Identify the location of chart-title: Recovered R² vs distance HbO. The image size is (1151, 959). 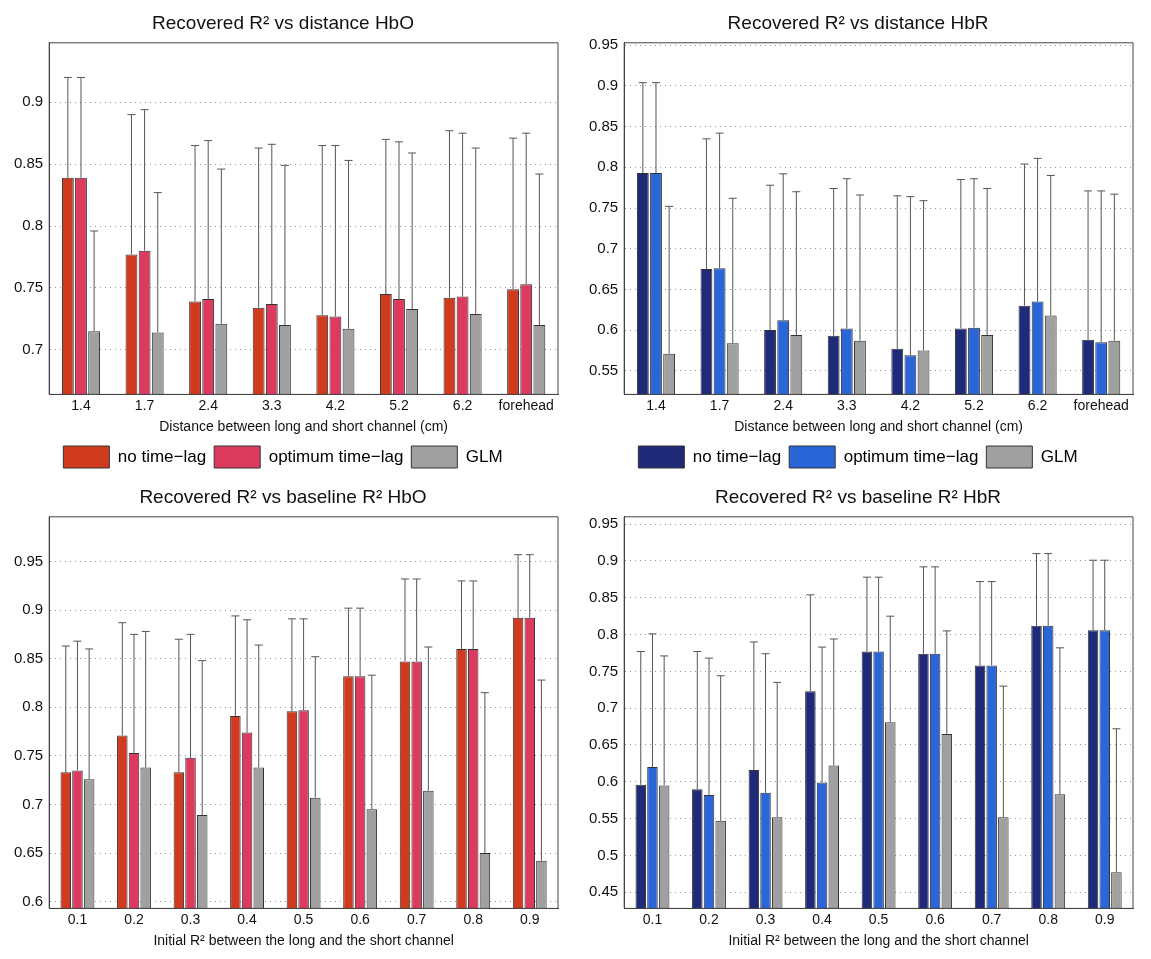
(283, 22).